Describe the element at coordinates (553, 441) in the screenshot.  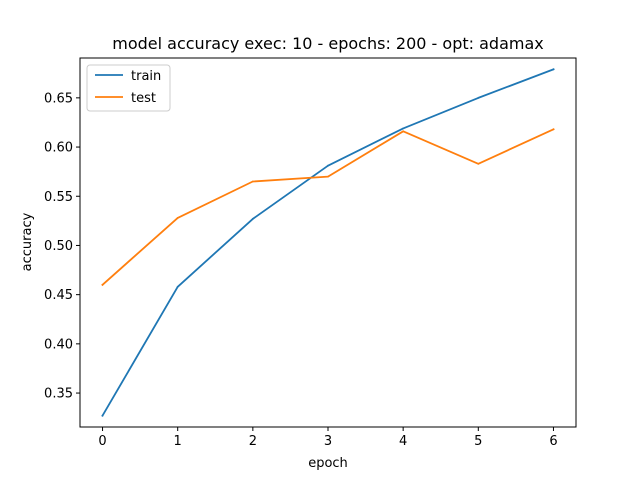
I see `x-tick-label: 6` at that location.